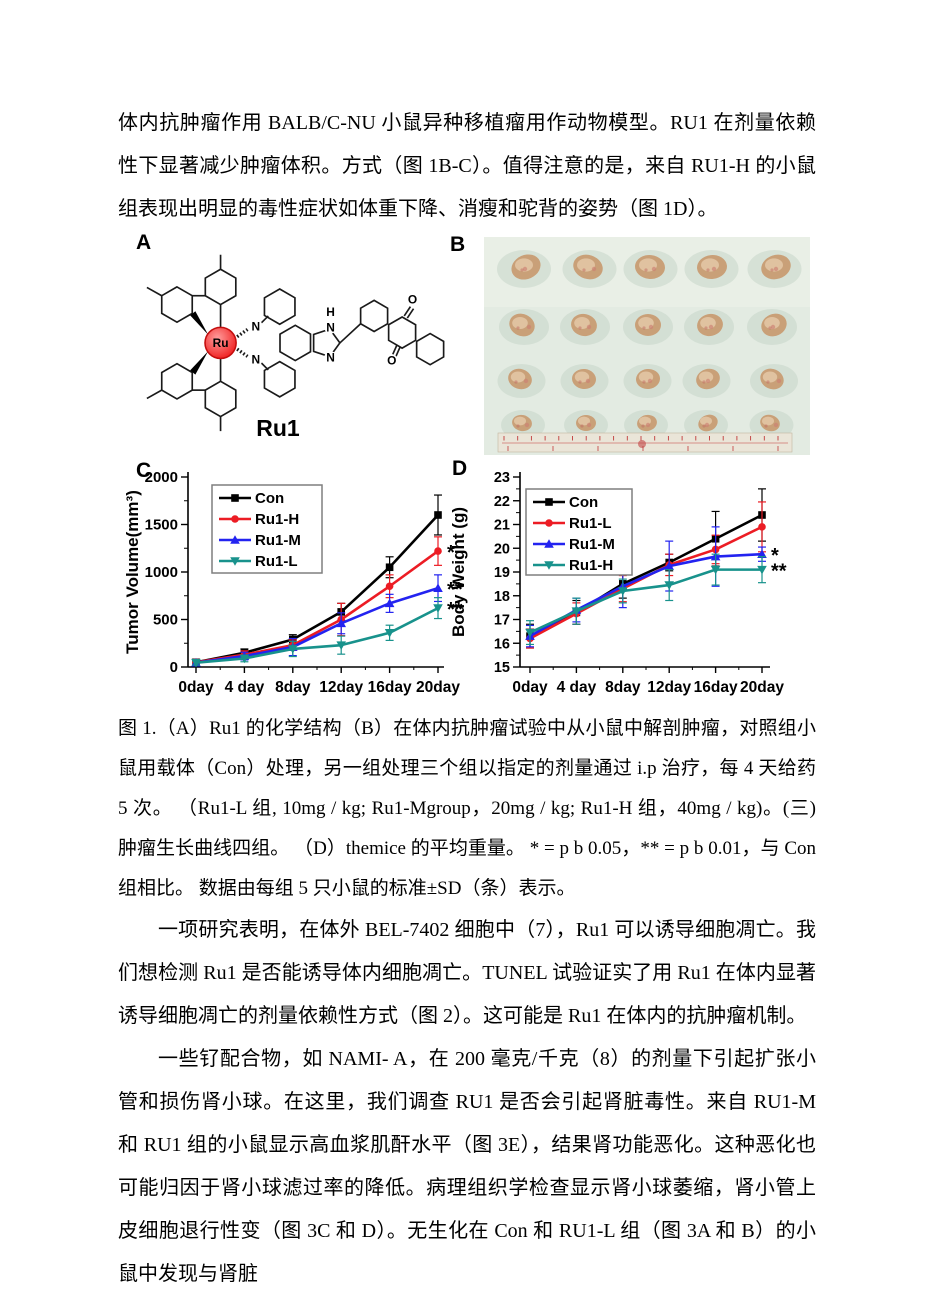 This screenshot has width=926, height=1309. What do you see at coordinates (256, 360) in the screenshot?
I see `n2-atom-label: N` at bounding box center [256, 360].